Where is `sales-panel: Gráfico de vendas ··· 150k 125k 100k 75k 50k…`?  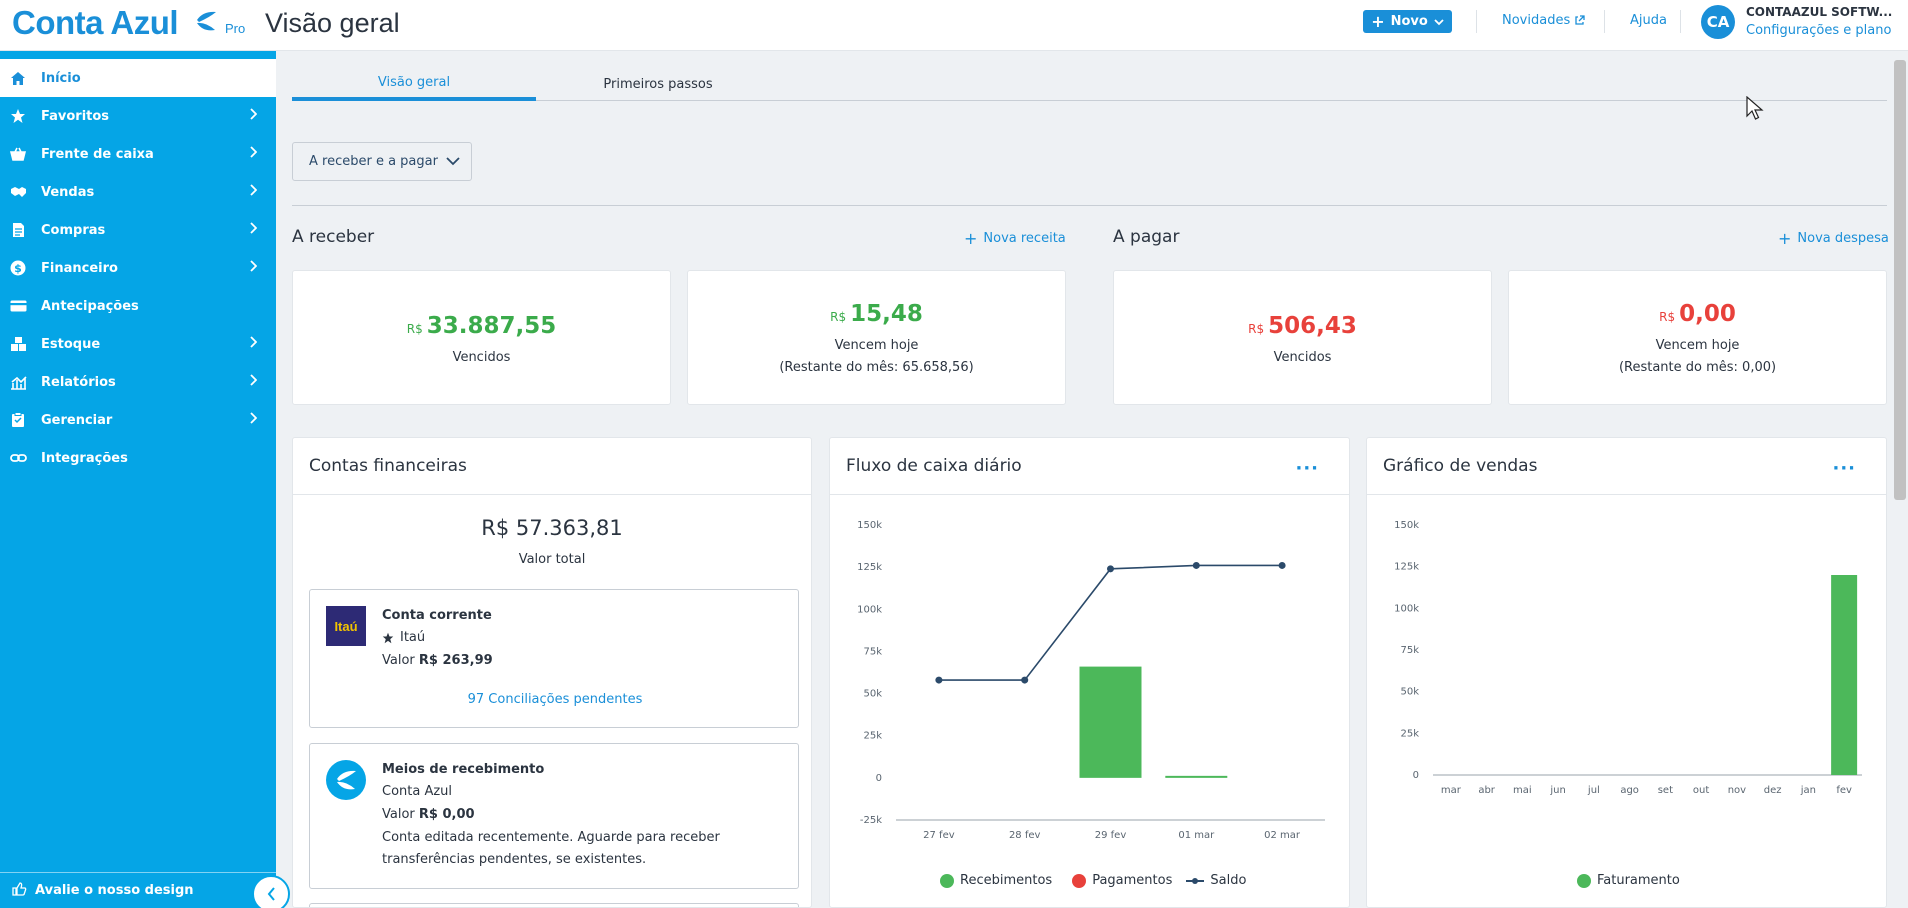 sales-panel: Gráfico de vendas ··· 150k 125k 100k 75k 50k… is located at coordinates (1626, 672).